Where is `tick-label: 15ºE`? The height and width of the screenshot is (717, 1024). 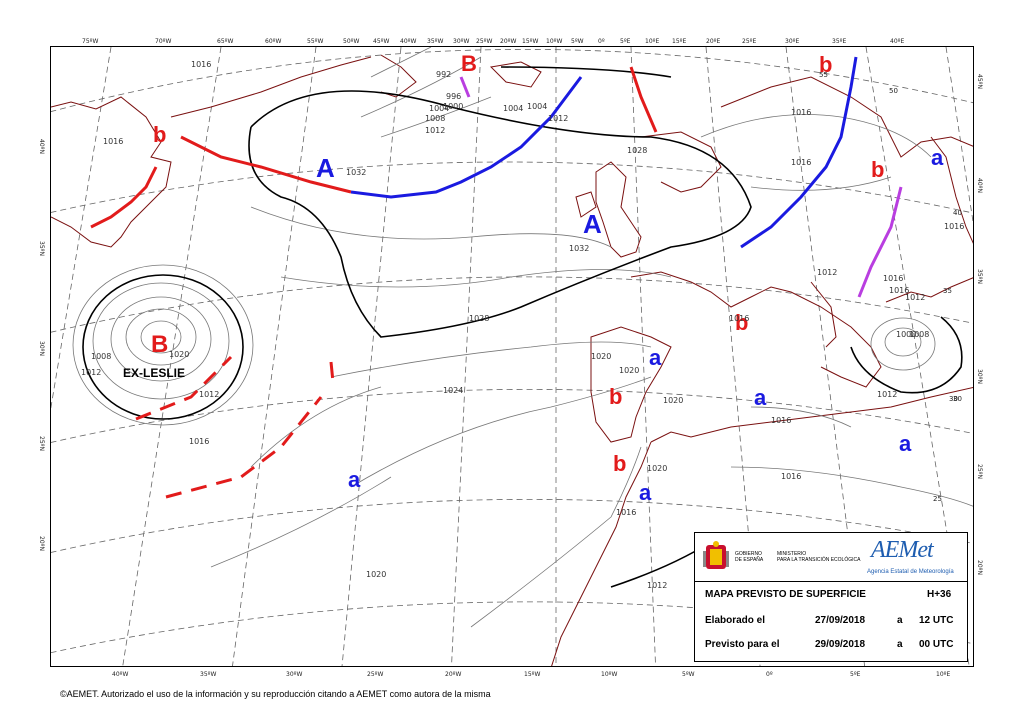 tick-label: 15ºE is located at coordinates (679, 41).